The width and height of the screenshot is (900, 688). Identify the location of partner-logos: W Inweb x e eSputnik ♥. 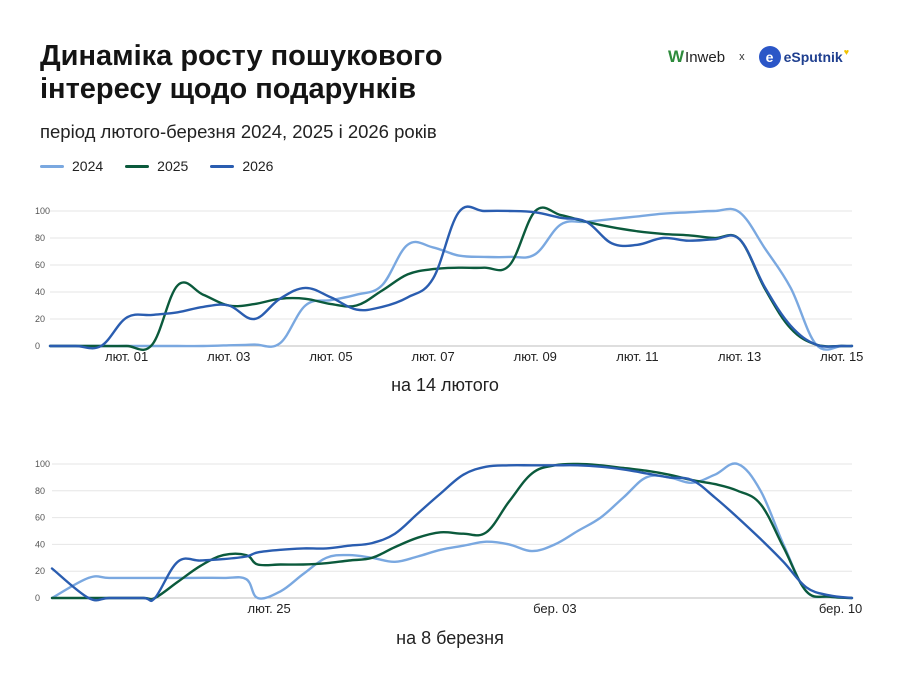
(758, 57).